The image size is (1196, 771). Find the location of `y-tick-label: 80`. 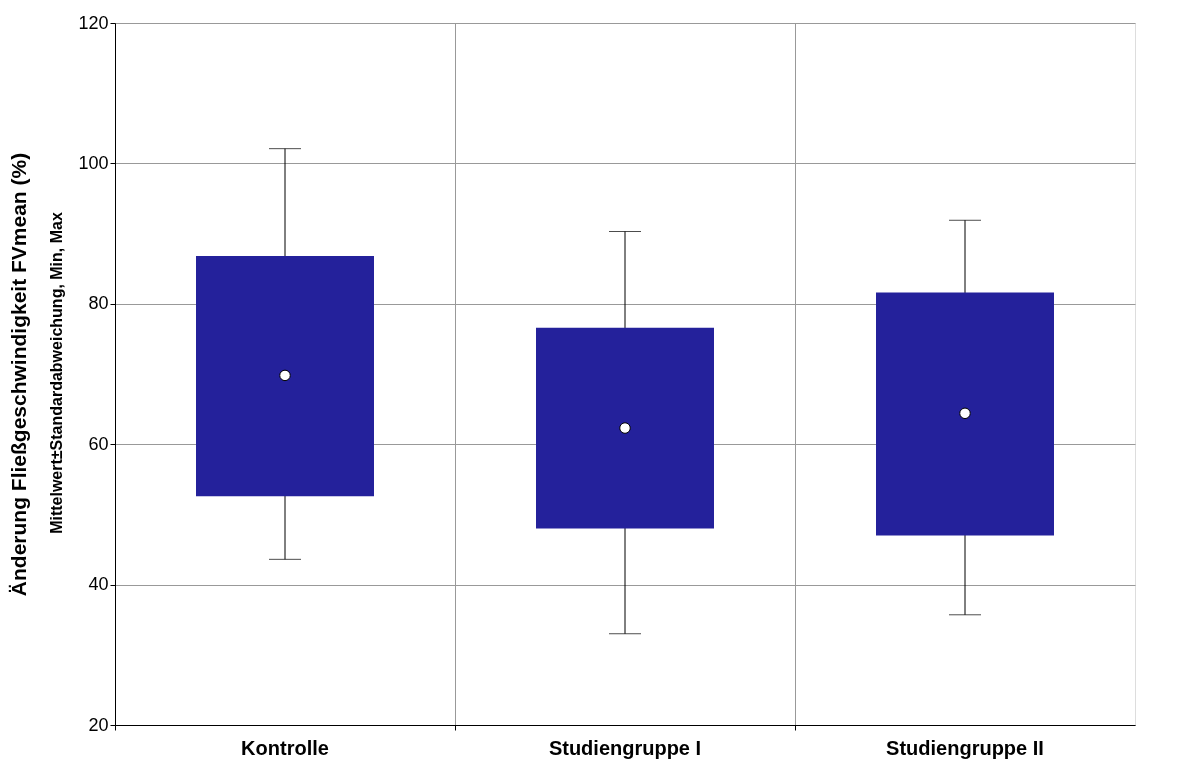

y-tick-label: 80 is located at coordinates (98, 303).